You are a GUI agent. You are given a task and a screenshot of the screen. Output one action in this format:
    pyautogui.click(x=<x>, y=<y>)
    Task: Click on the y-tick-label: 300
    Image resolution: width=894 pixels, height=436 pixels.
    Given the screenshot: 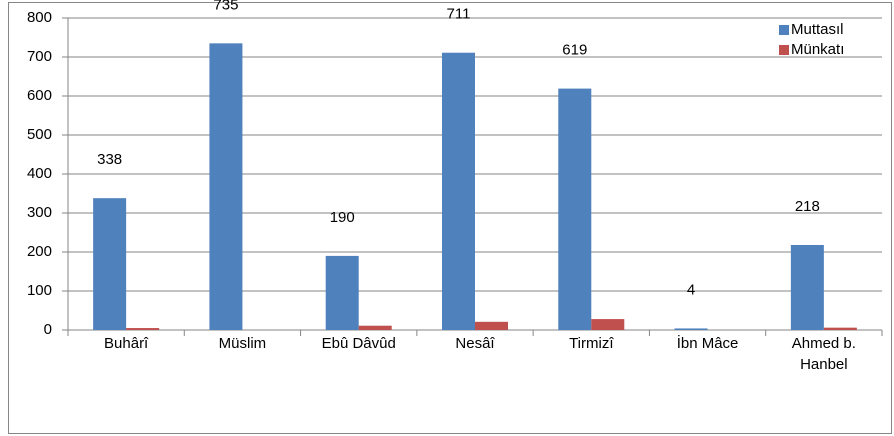 What is the action you would take?
    pyautogui.click(x=39, y=212)
    